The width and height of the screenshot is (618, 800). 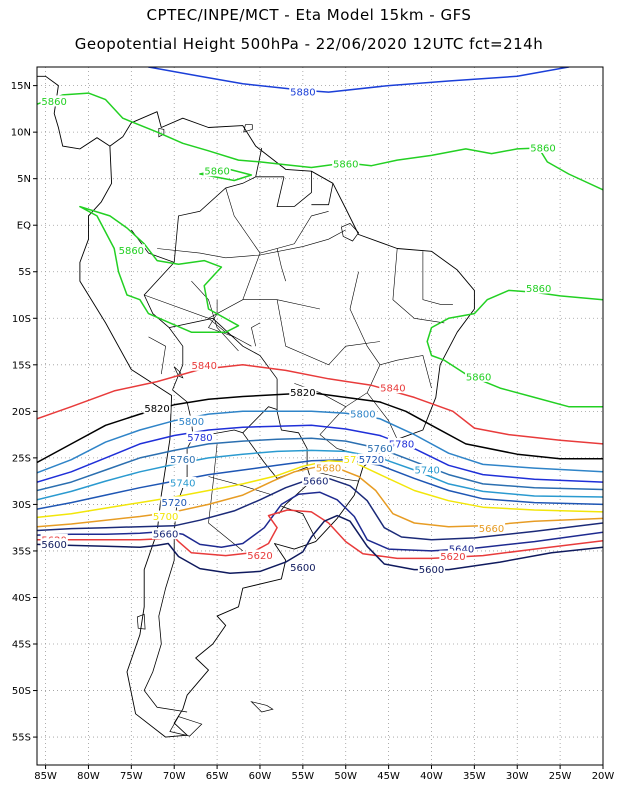 I want to click on contour-label-5880: 5880, so click(x=302, y=93).